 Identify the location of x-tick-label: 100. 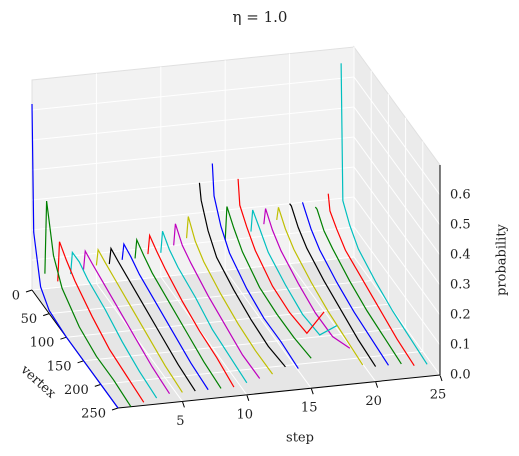
(42, 343).